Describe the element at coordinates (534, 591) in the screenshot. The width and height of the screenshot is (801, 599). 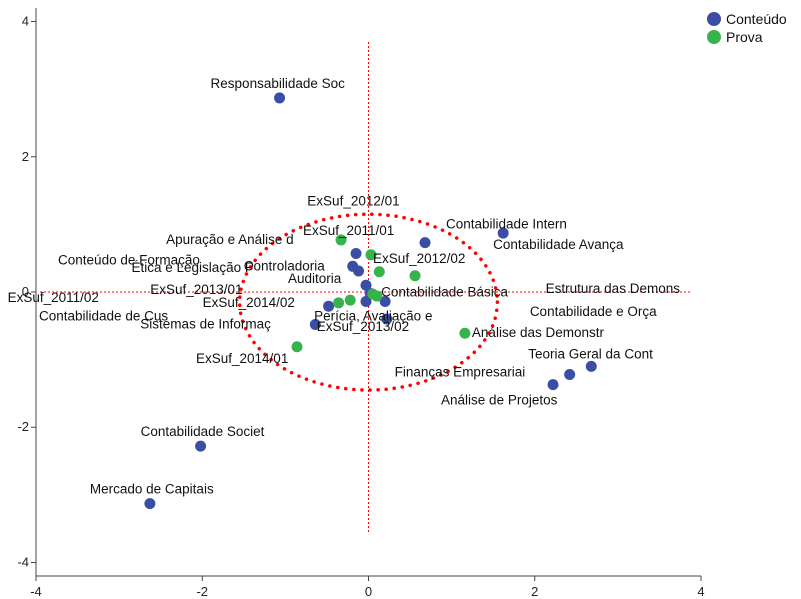
I see `x-tick-label: 2` at that location.